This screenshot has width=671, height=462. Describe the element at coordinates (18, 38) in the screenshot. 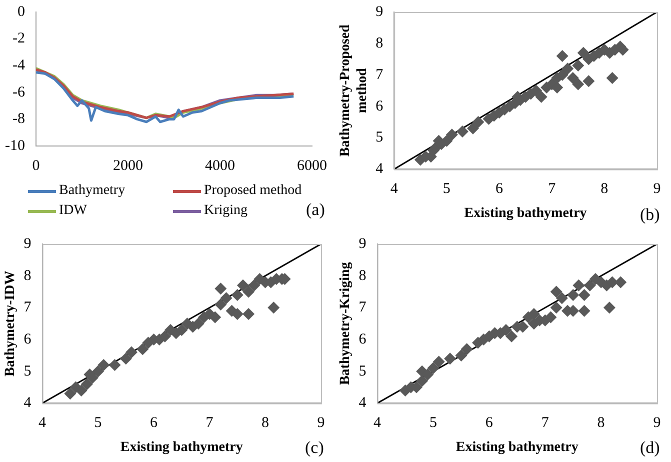

I see `y-tick-label: -2` at that location.